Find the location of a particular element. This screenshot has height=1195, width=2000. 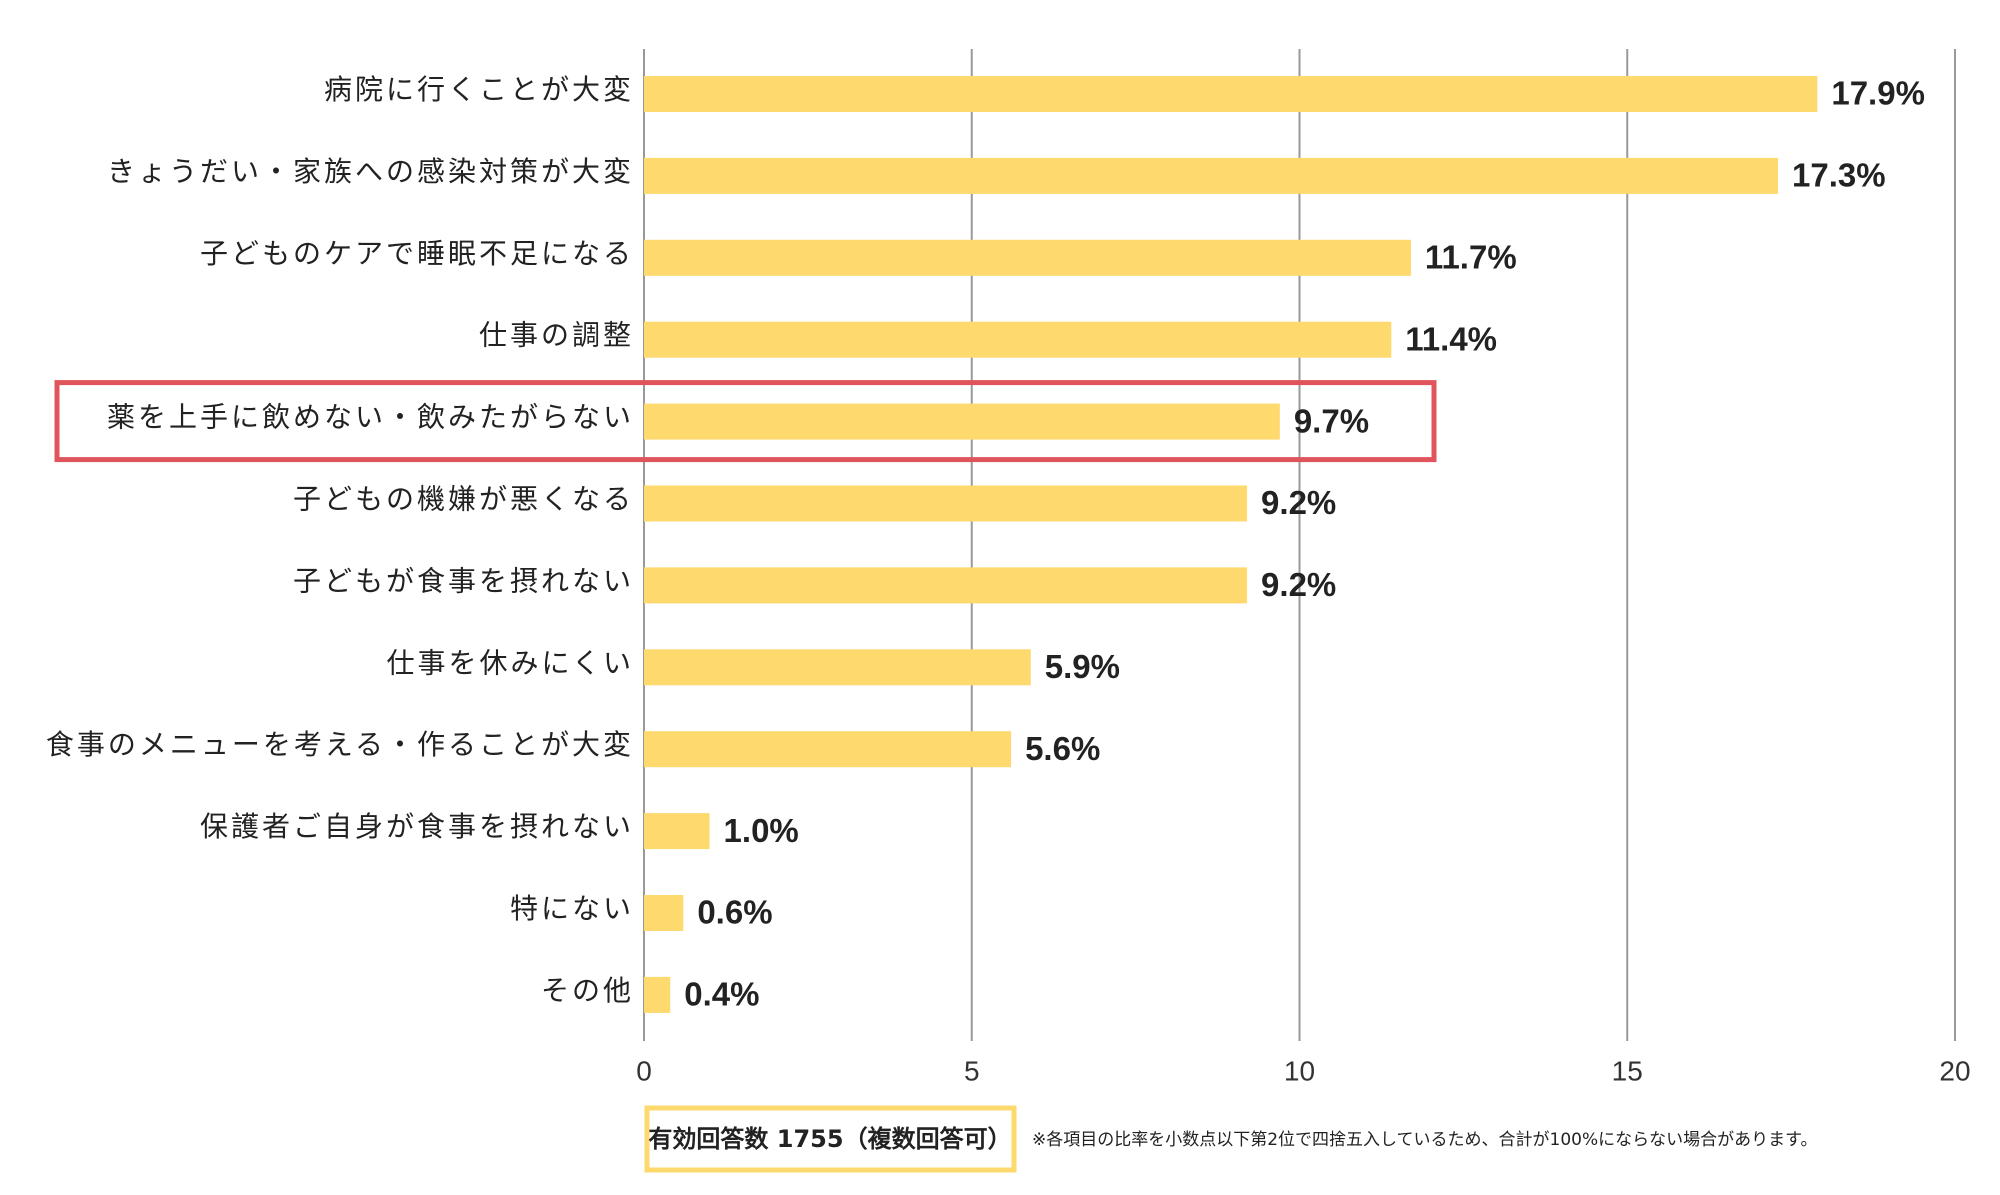

value-label: 17.9% is located at coordinates (1878, 93).